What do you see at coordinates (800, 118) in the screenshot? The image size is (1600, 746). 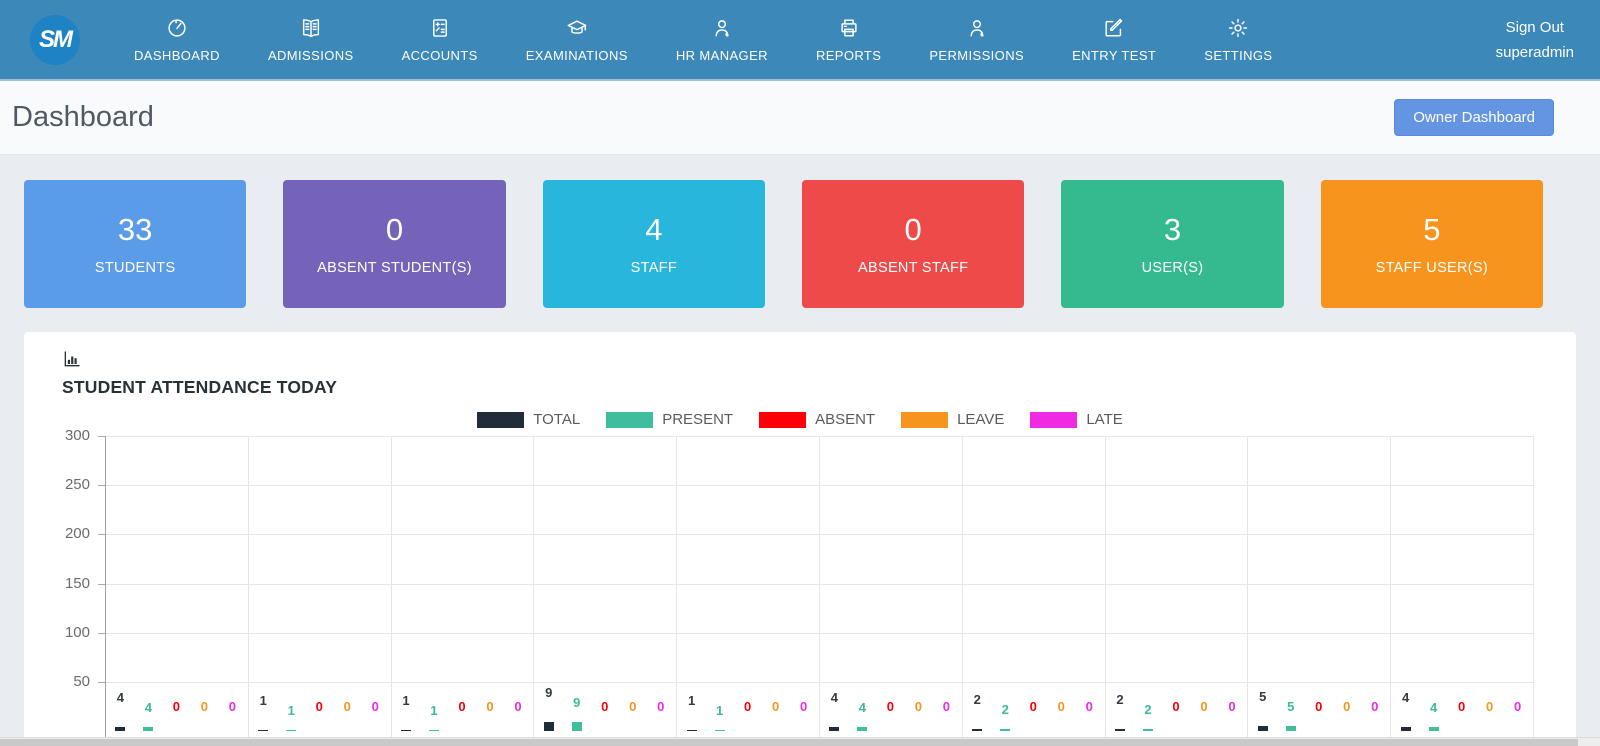 I see `page-header: Dashboard Owner Dashboard` at bounding box center [800, 118].